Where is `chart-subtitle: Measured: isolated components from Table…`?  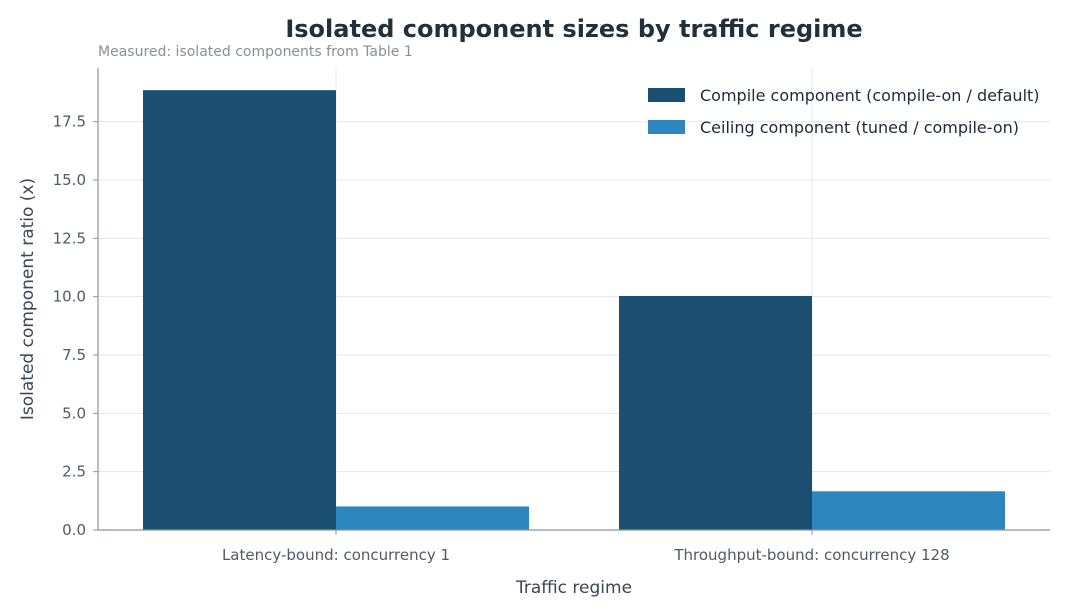
chart-subtitle: Measured: isolated components from Table… is located at coordinates (255, 52).